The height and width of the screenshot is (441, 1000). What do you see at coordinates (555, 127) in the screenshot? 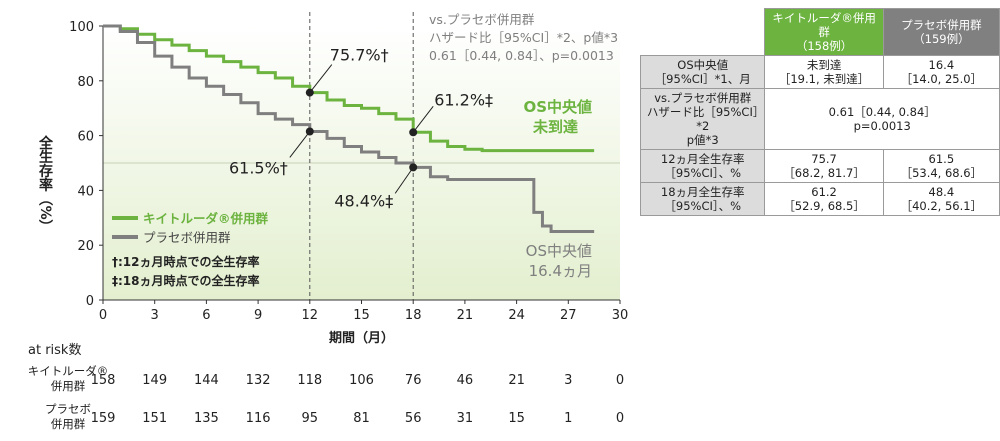
I see `os-median-keytruda: 未到達` at bounding box center [555, 127].